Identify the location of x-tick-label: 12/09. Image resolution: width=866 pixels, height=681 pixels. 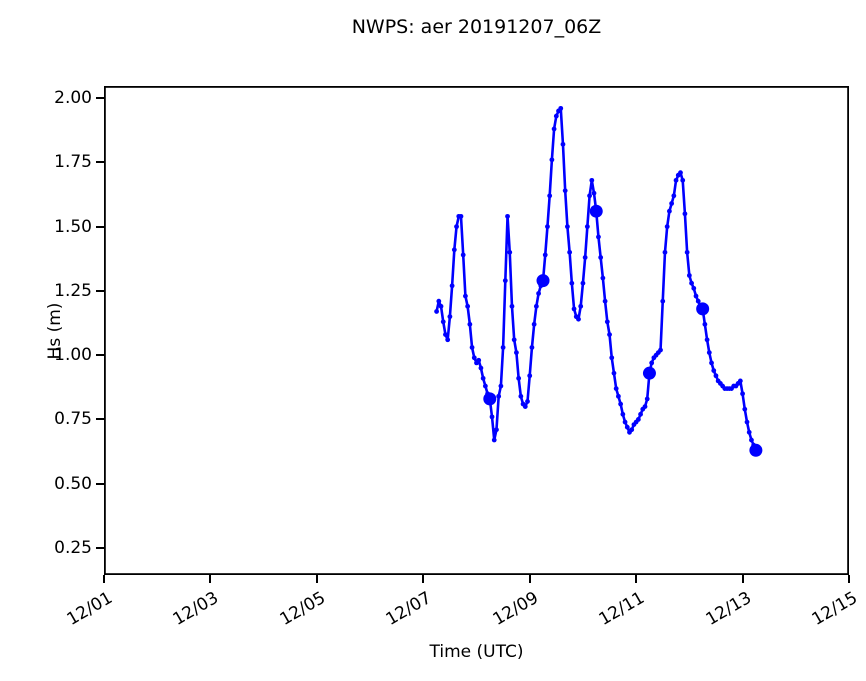
(515, 609).